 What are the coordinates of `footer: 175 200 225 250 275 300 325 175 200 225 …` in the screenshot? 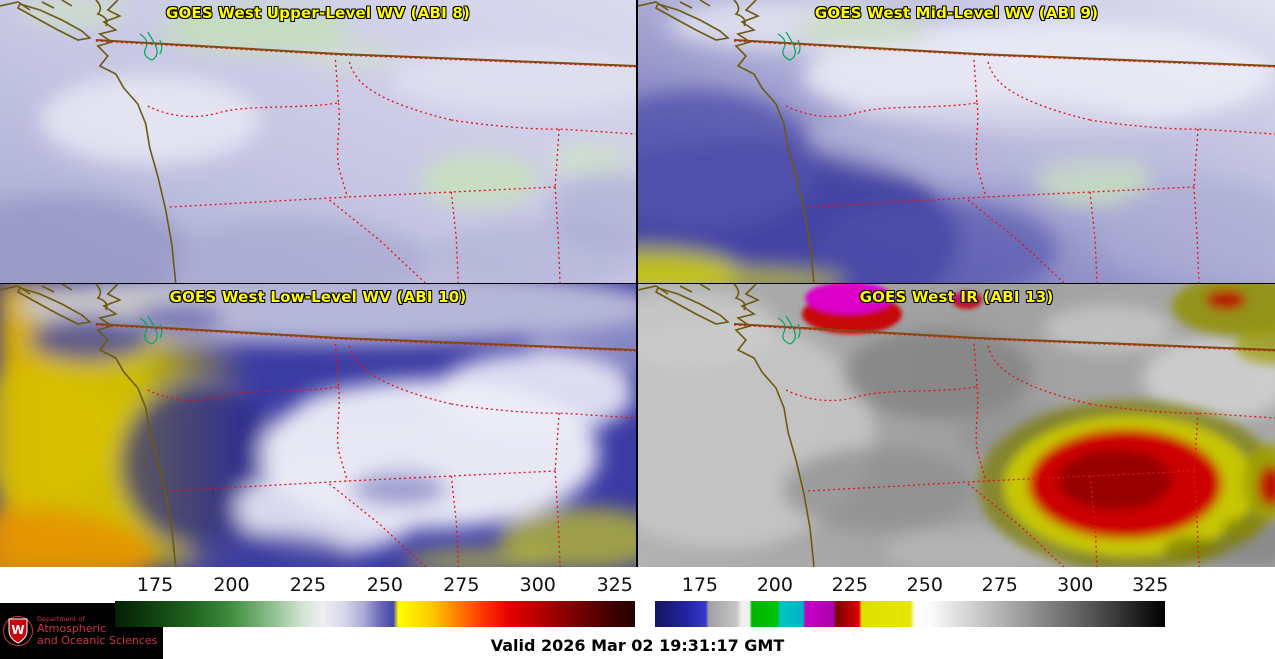 It's located at (637, 613).